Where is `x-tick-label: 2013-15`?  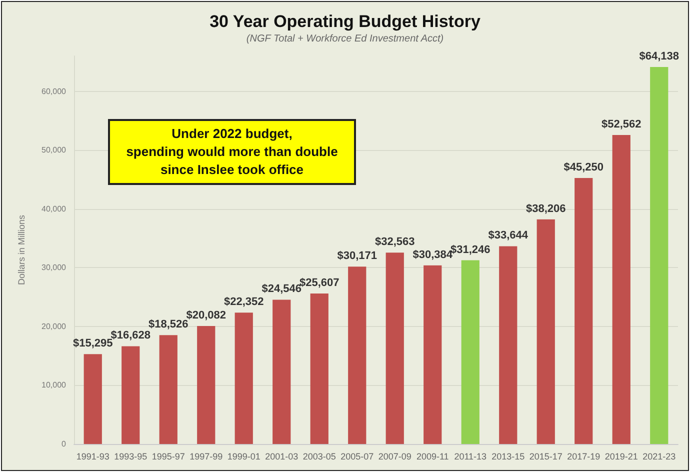 x-tick-label: 2013-15 is located at coordinates (508, 457).